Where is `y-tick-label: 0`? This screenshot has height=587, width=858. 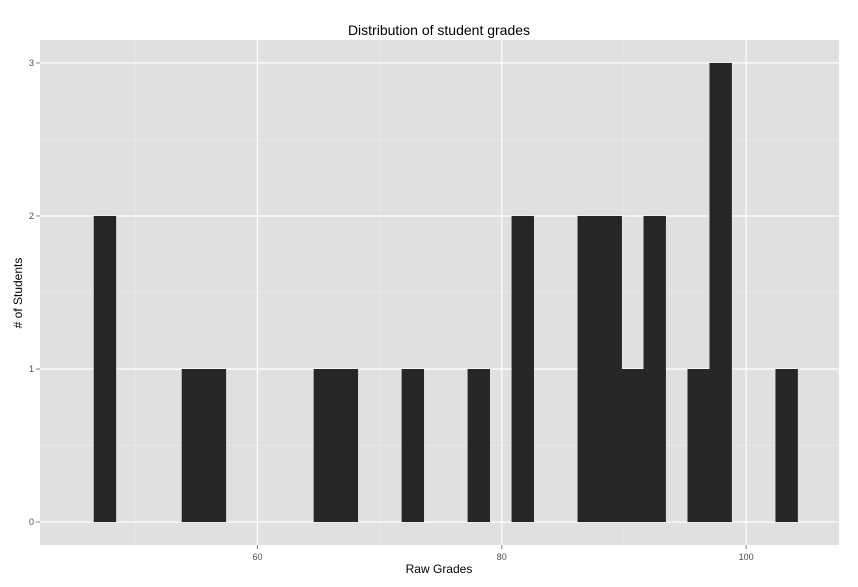
y-tick-label: 0 is located at coordinates (31, 522).